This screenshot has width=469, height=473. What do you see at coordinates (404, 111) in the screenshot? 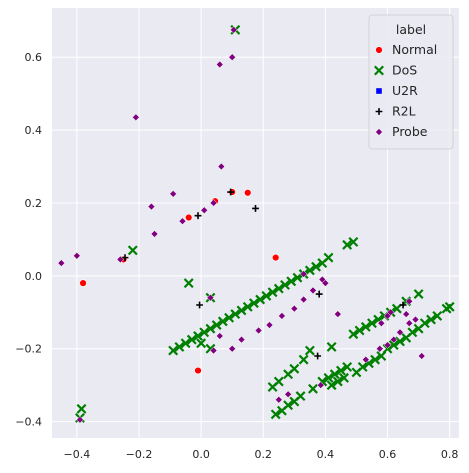
I see `legend-label-r2l: R2L` at bounding box center [404, 111].